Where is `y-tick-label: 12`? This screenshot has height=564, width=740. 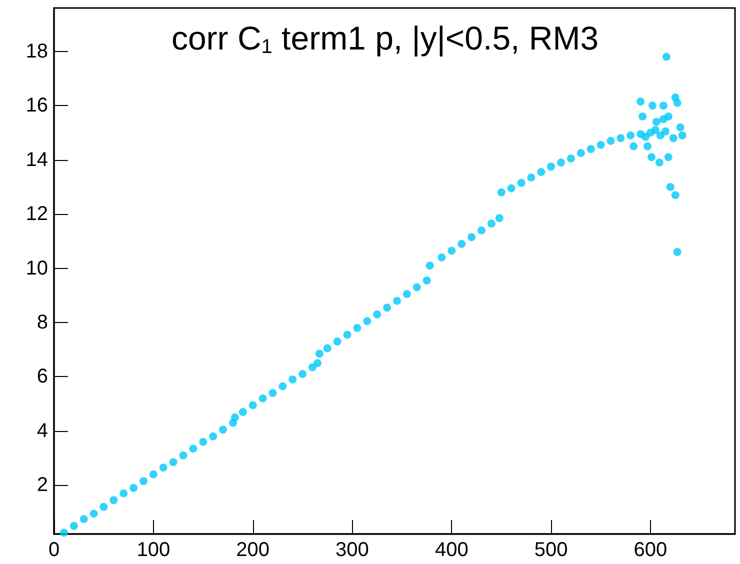
y-tick-label: 12 is located at coordinates (37, 214).